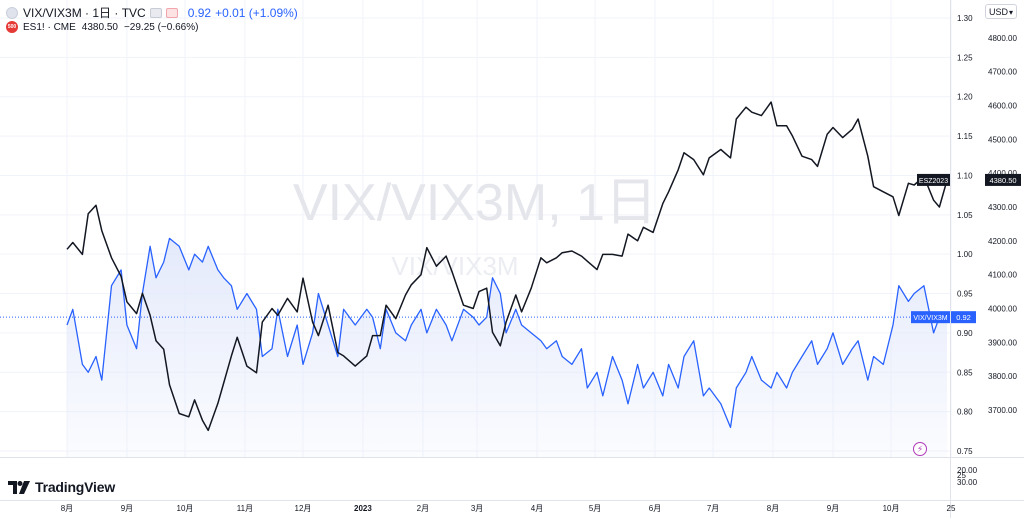 Image resolution: width=1024 pixels, height=518 pixels. What do you see at coordinates (1002, 241) in the screenshot?
I see `price-axis-tick: 4200.00` at bounding box center [1002, 241].